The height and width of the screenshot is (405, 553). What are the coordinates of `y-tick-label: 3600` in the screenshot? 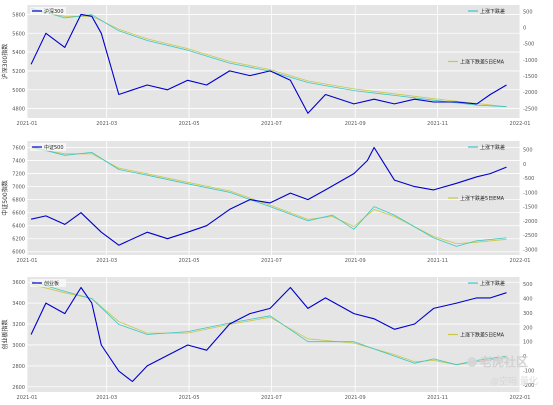 It's located at (18, 283).